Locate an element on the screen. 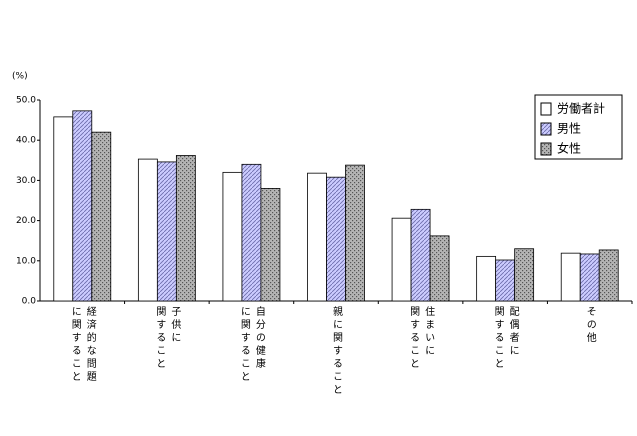 The width and height of the screenshot is (637, 436). y-tick-label: 30.0 is located at coordinates (26, 181).